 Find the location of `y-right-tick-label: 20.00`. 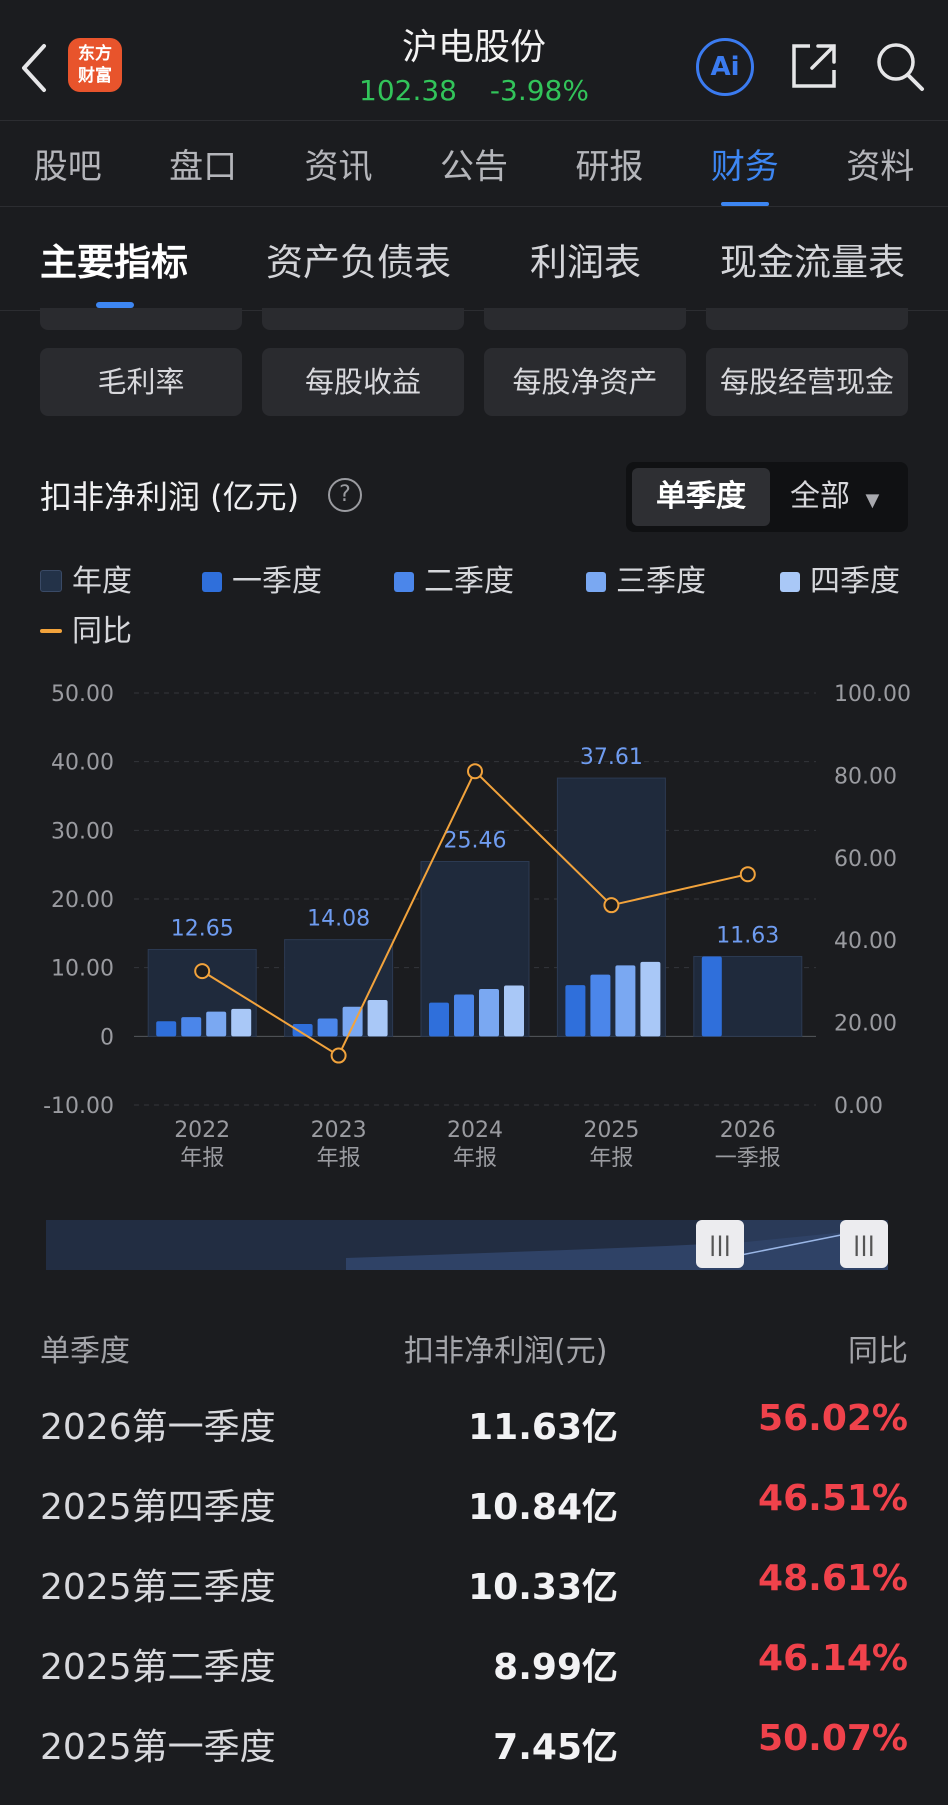

y-right-tick-label: 20.00 is located at coordinates (865, 1024).